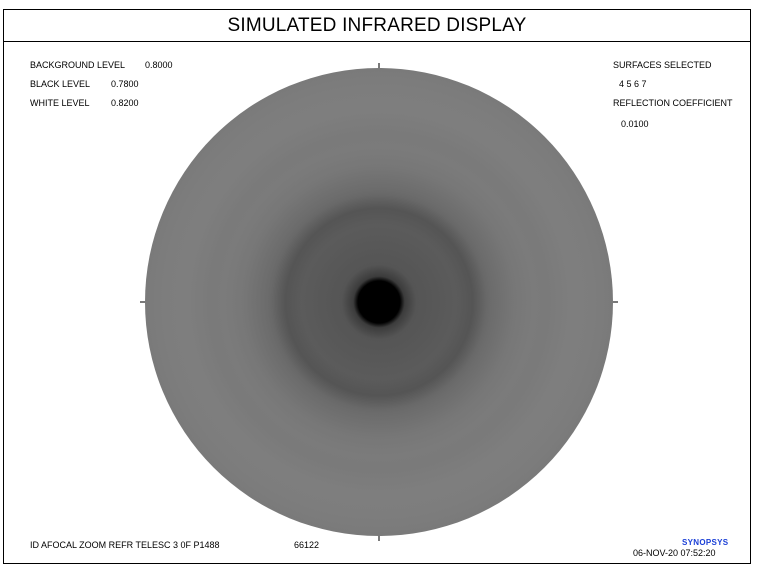 Image resolution: width=758 pixels, height=567 pixels. I want to click on black-level-value: 0.7800, so click(125, 84).